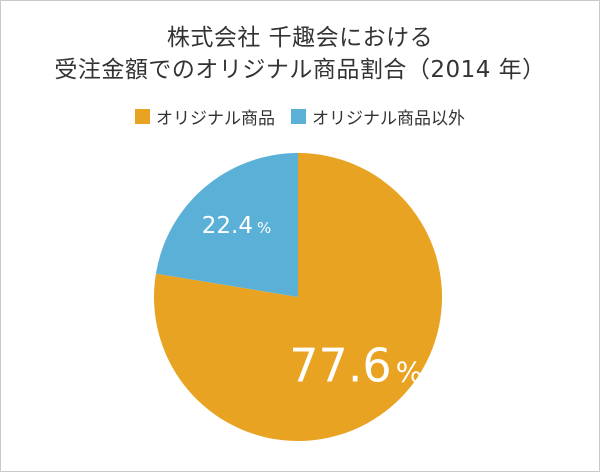  I want to click on legend-swatch-non-original, so click(298, 116).